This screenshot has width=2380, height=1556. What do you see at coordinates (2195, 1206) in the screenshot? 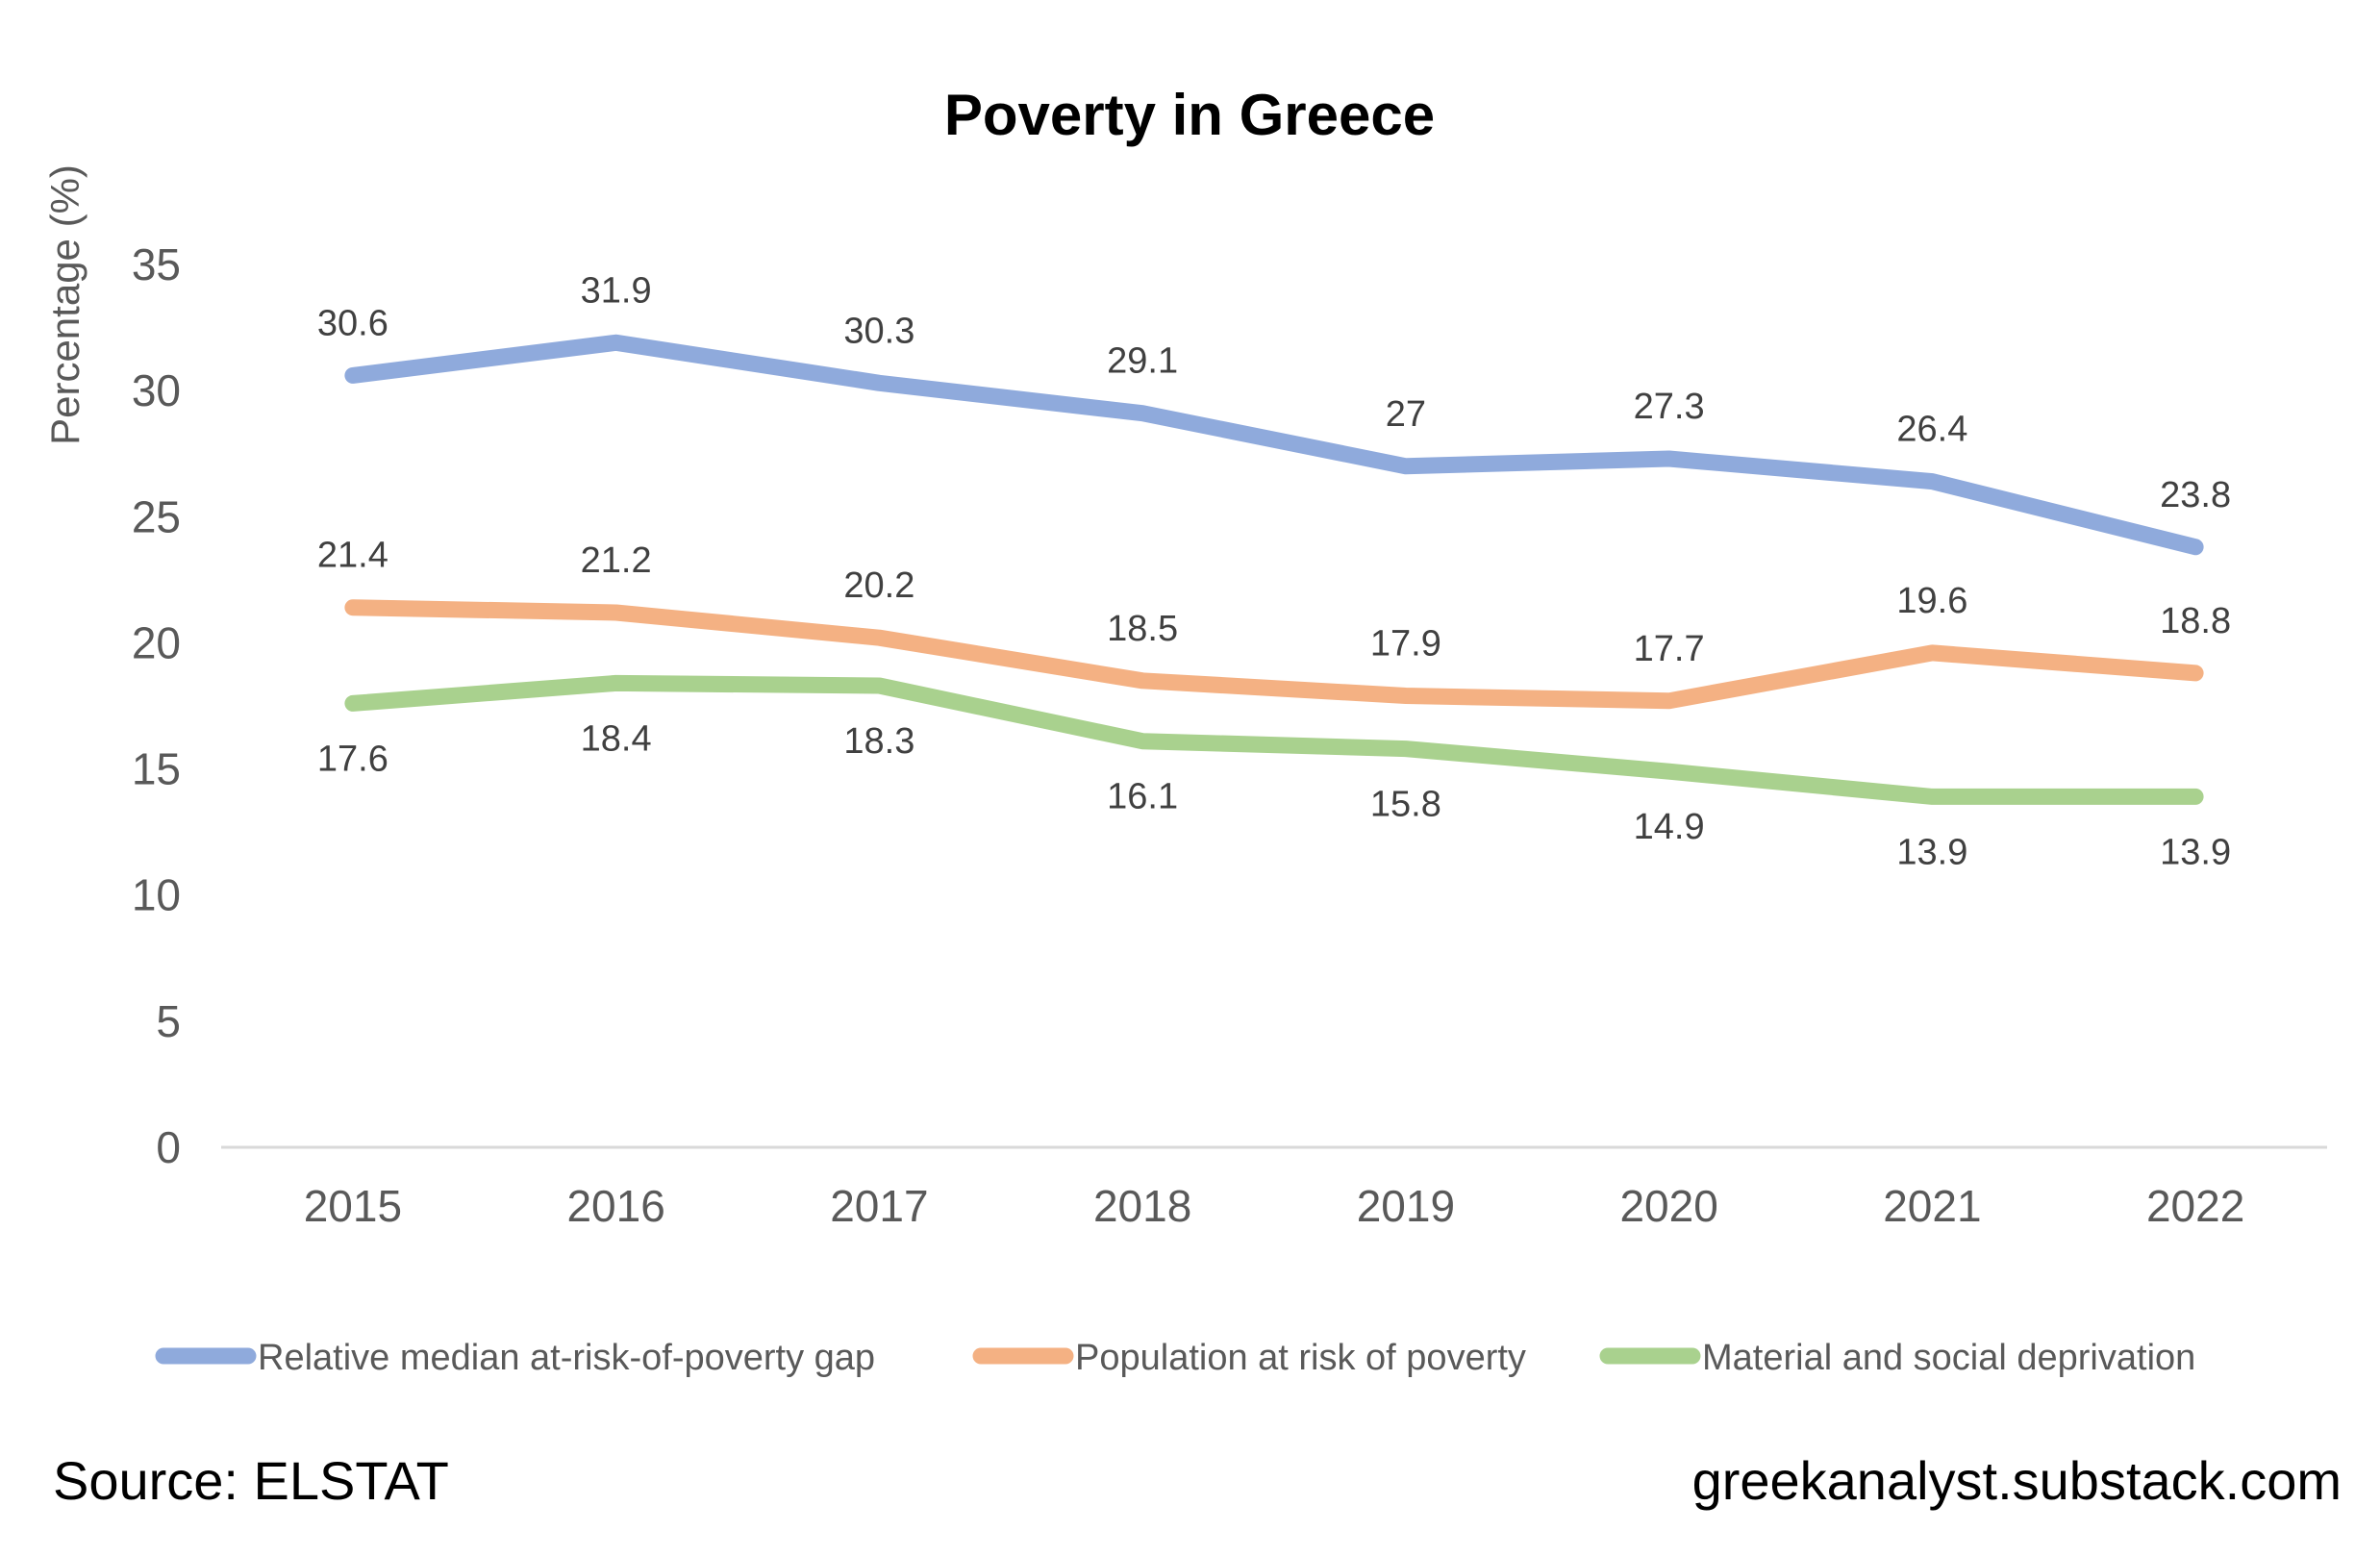
I see `x-tick-label: 2022` at bounding box center [2195, 1206].